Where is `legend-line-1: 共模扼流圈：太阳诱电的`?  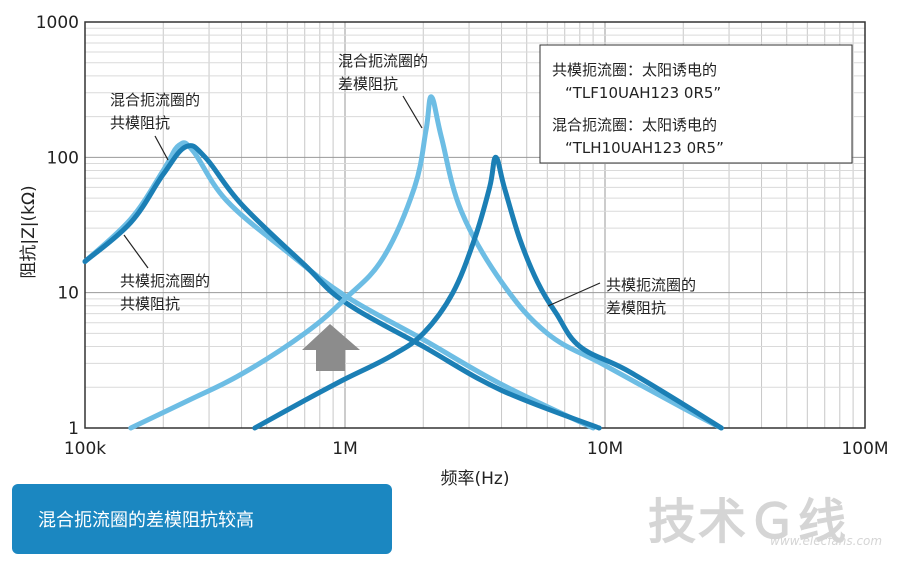 legend-line-1: 共模扼流圈：太阳诱电的 is located at coordinates (634, 70).